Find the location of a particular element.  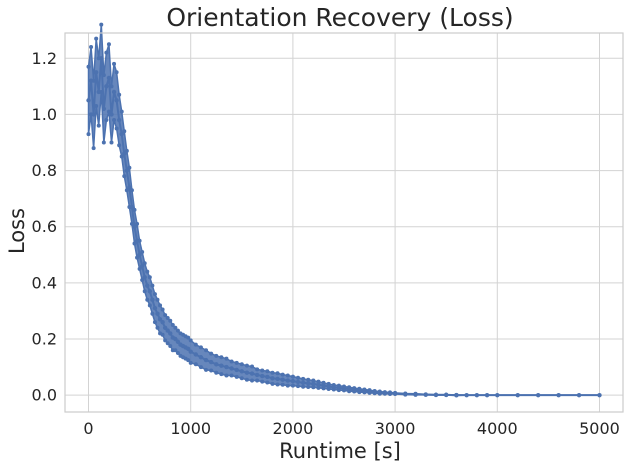

x-tick-label: 0 is located at coordinates (88, 428).